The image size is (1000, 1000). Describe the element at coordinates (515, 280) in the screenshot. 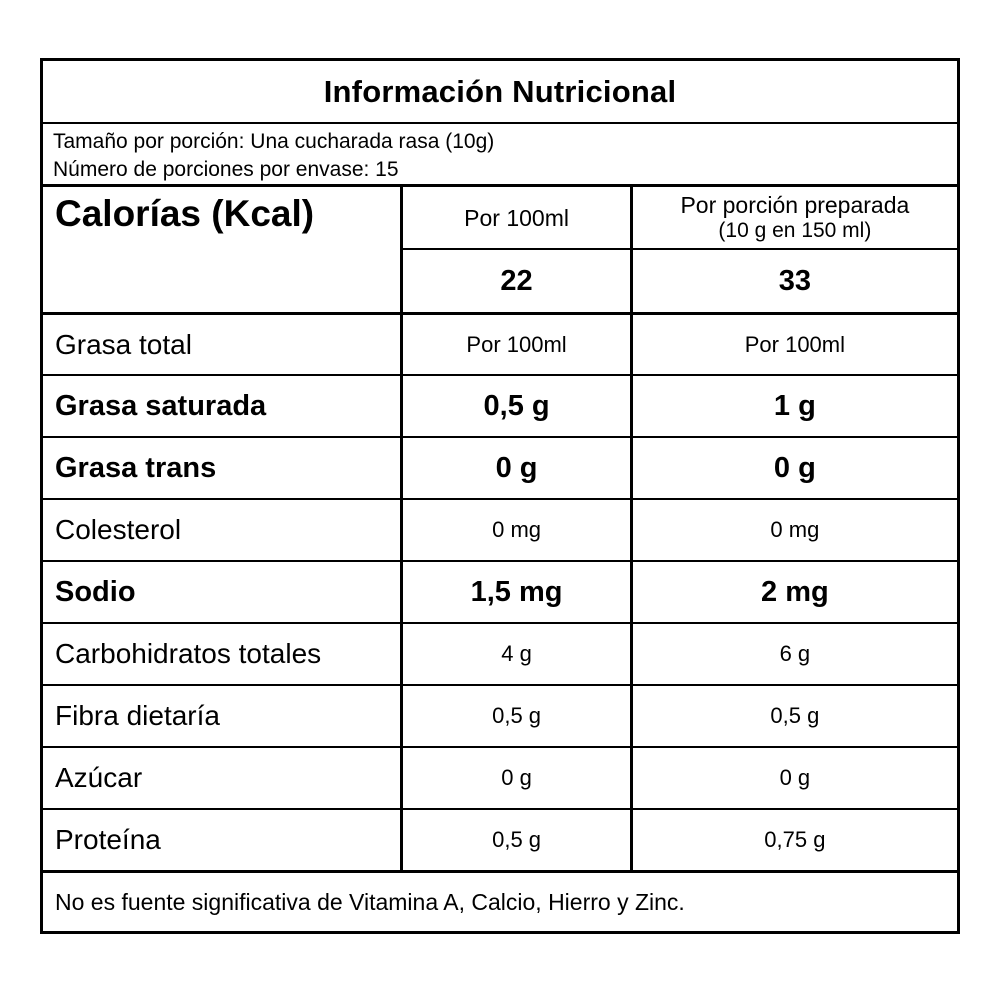

I see `calories-value-per-100ml: 22` at that location.